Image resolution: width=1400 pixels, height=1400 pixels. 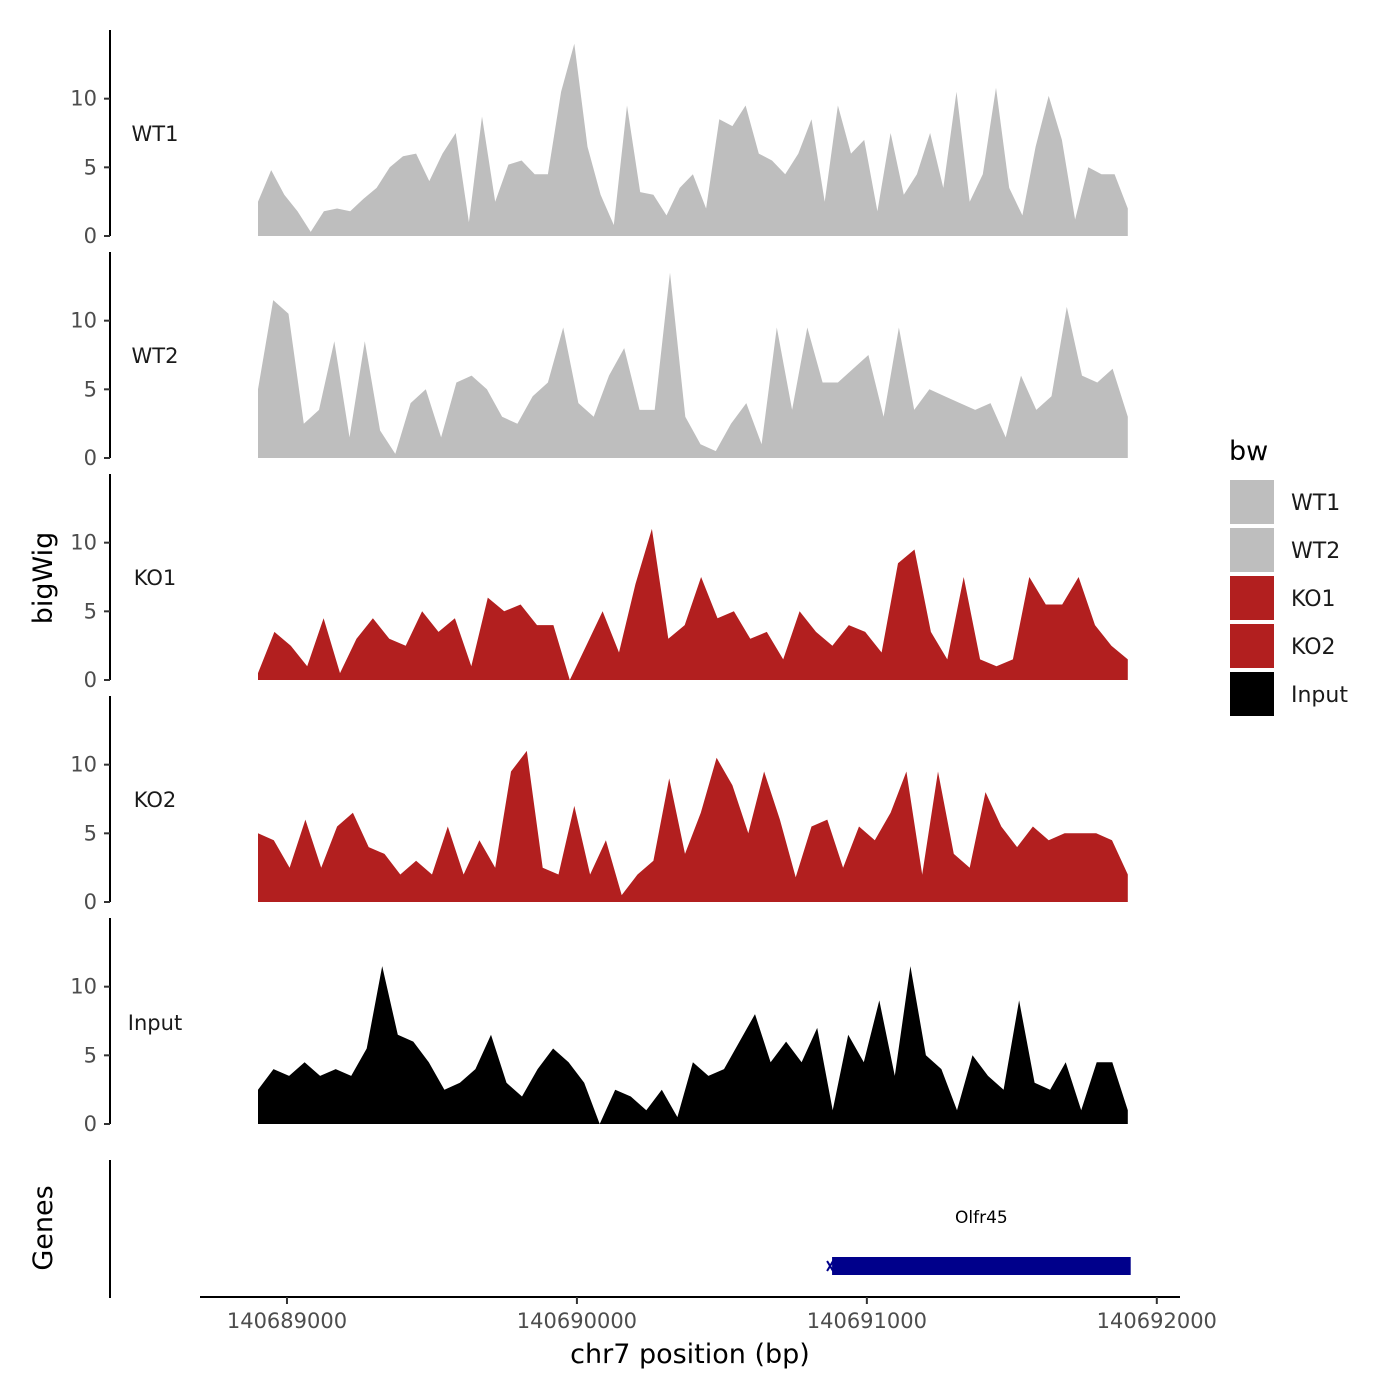 What do you see at coordinates (43, 1227) in the screenshot?
I see `genes-track-title: Genes` at bounding box center [43, 1227].